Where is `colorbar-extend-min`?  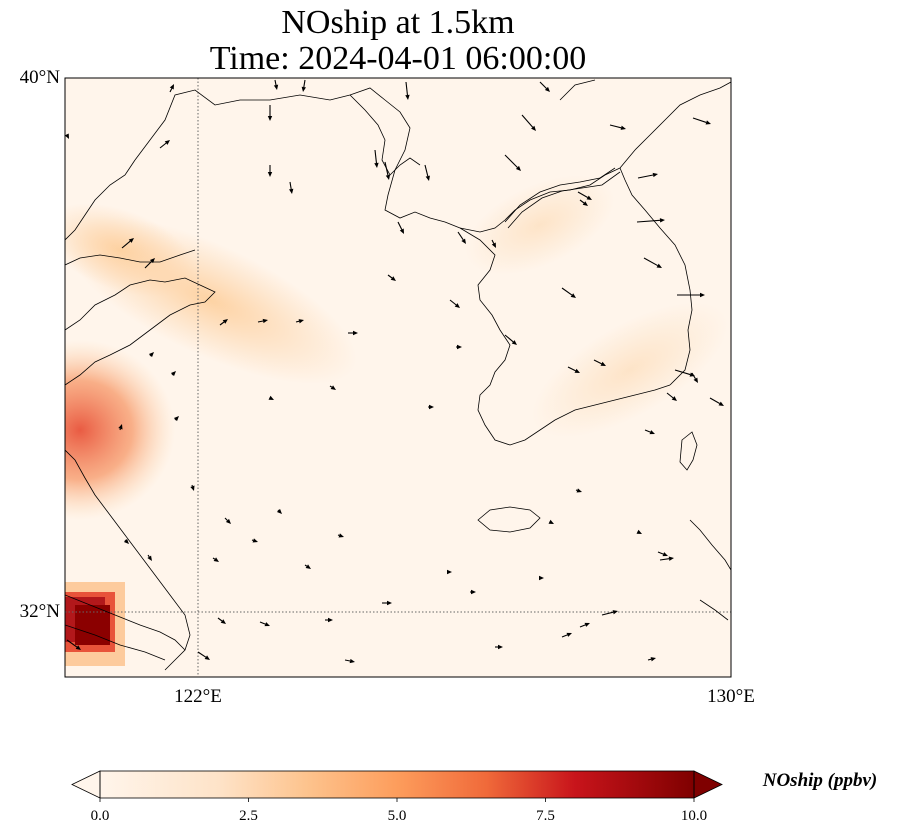 colorbar-extend-min is located at coordinates (86, 784).